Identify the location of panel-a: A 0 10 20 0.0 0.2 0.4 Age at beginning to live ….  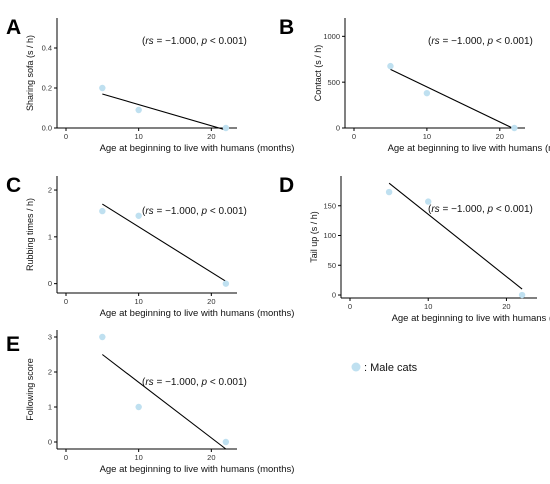
(150, 85).